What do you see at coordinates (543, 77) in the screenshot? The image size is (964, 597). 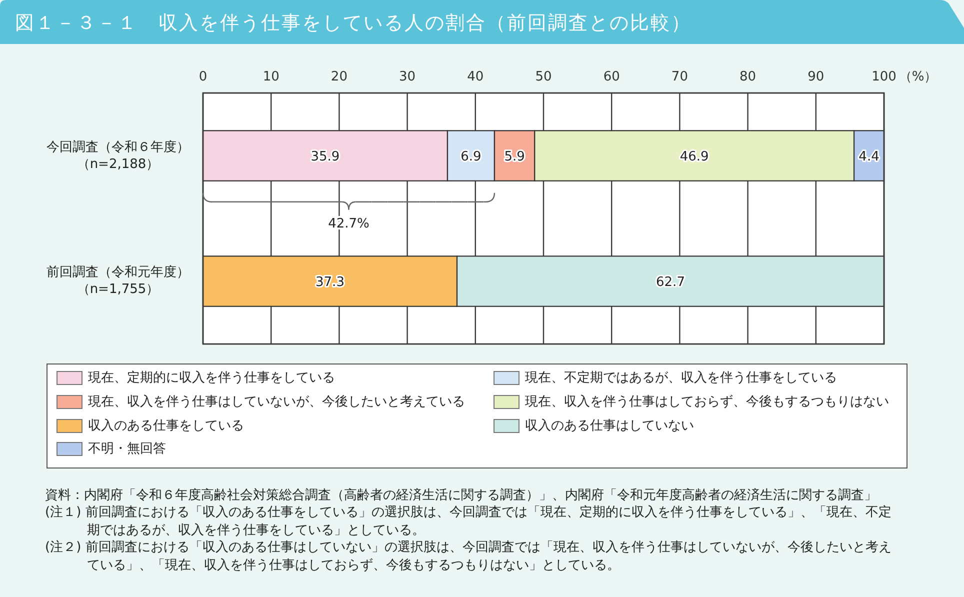 I see `x-tick-label: 50` at bounding box center [543, 77].